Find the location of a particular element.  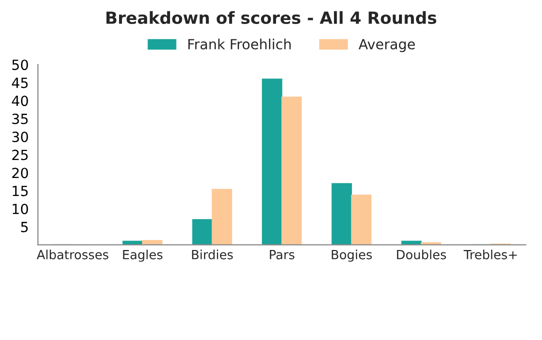

y-tick-label: 40 is located at coordinates (20, 101).